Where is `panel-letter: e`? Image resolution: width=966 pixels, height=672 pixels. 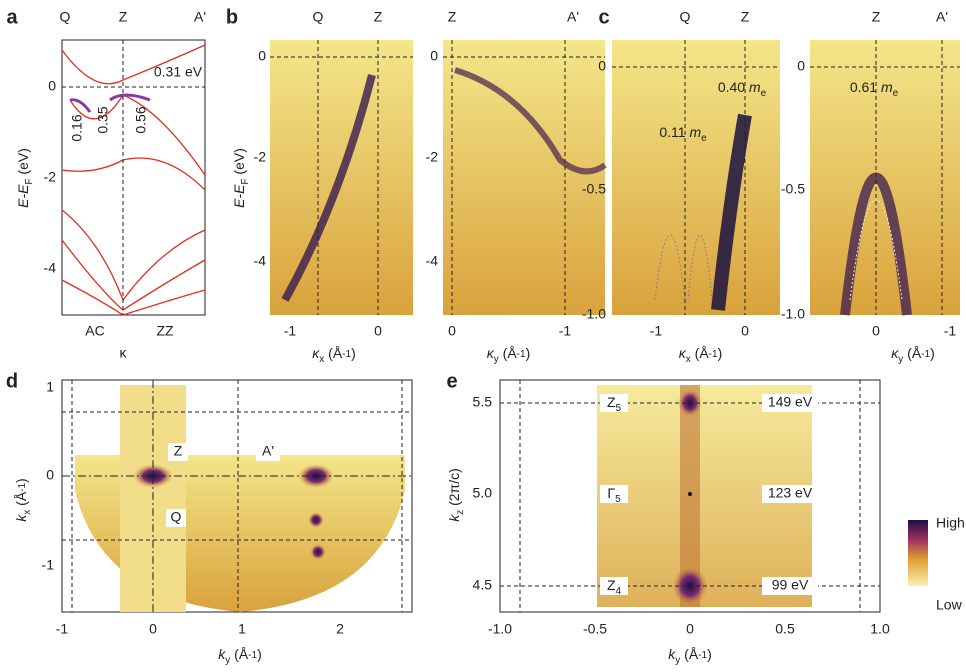 panel-letter: e is located at coordinates (451, 381).